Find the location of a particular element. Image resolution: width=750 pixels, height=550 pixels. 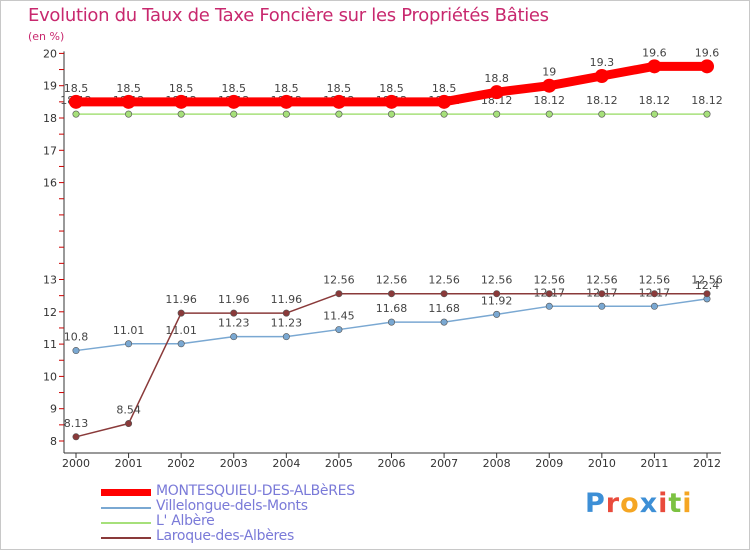

x-tick-label: 2006 is located at coordinates (392, 463).